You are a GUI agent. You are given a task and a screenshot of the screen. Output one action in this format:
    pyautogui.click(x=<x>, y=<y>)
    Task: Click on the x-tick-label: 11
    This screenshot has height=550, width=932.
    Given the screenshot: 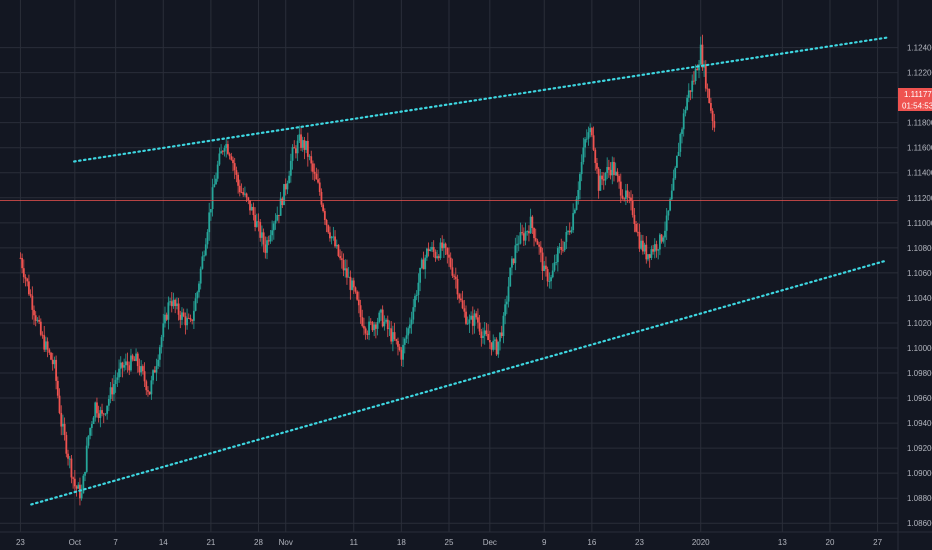 What is the action you would take?
    pyautogui.click(x=354, y=542)
    